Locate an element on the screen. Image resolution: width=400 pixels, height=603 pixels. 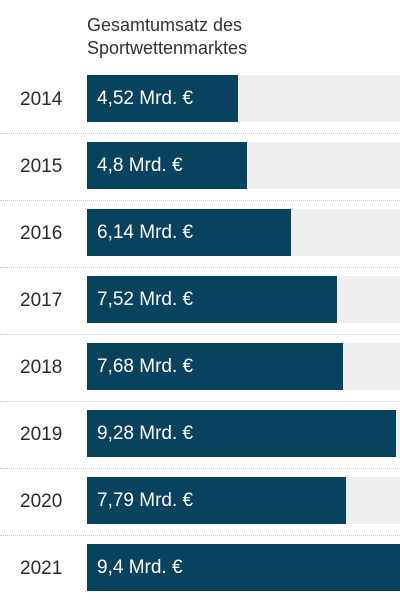
bar-2016 is located at coordinates (189, 232).